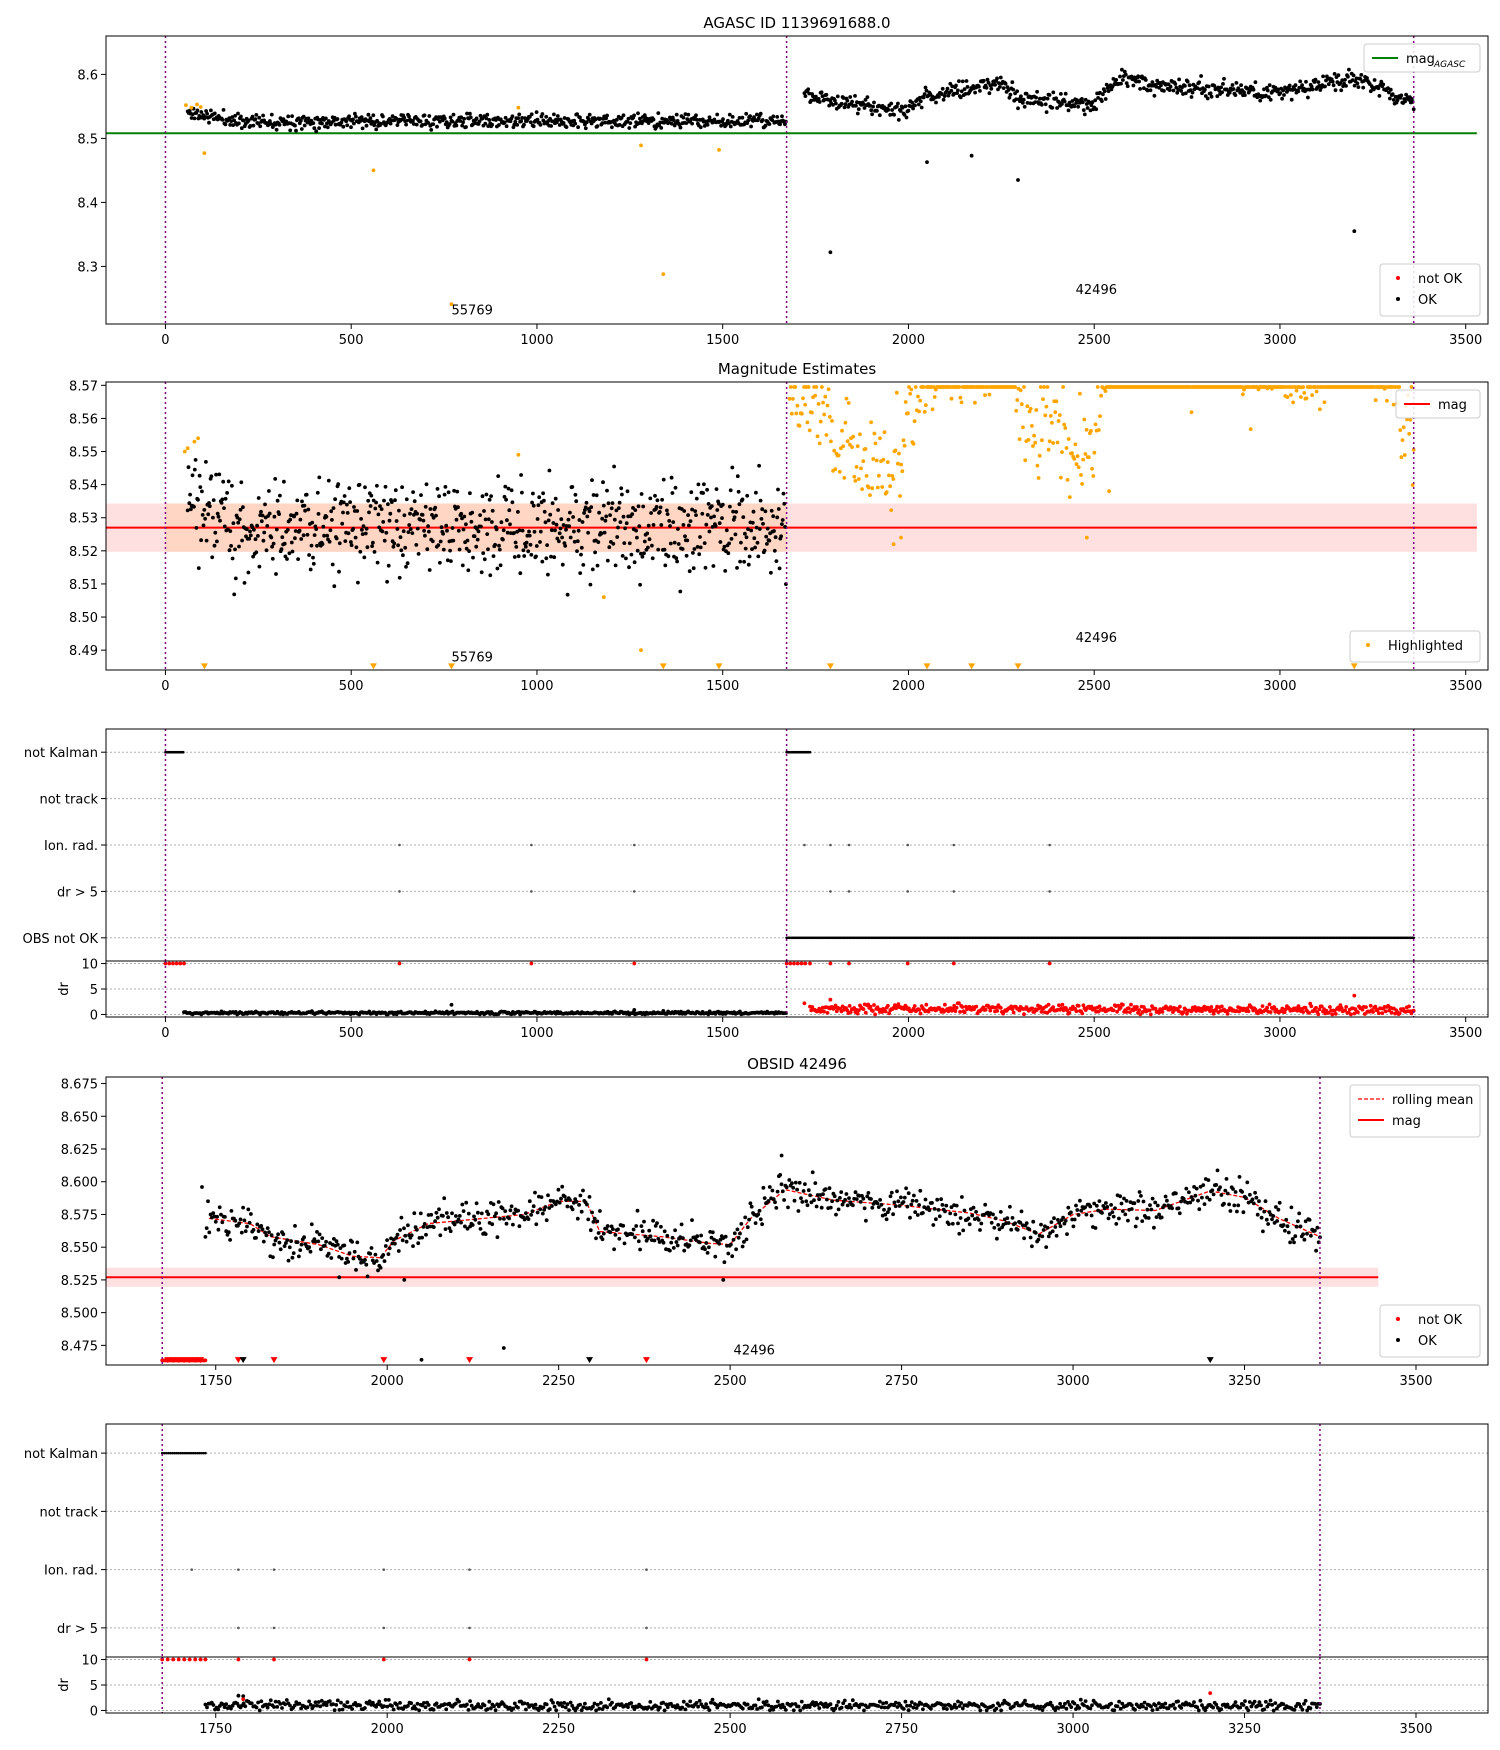  I want to click on y-tick-label: 8.52, so click(83, 552).